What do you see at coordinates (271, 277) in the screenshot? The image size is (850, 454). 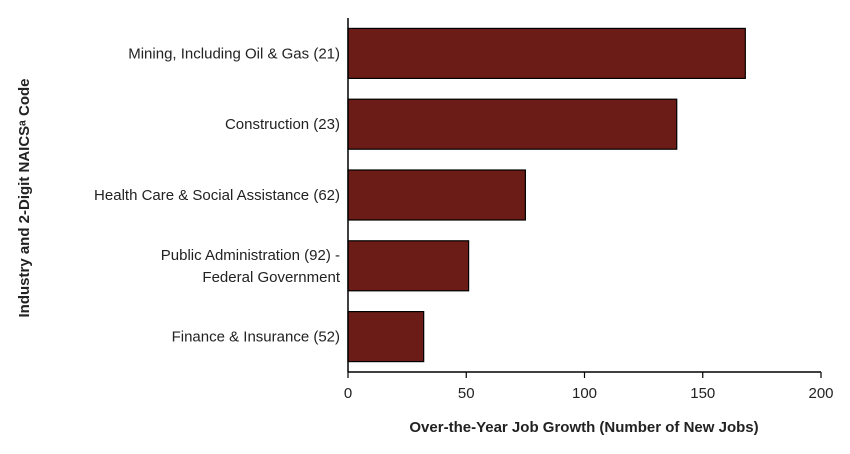 I see `category-label-4-line-2: Federal Government` at bounding box center [271, 277].